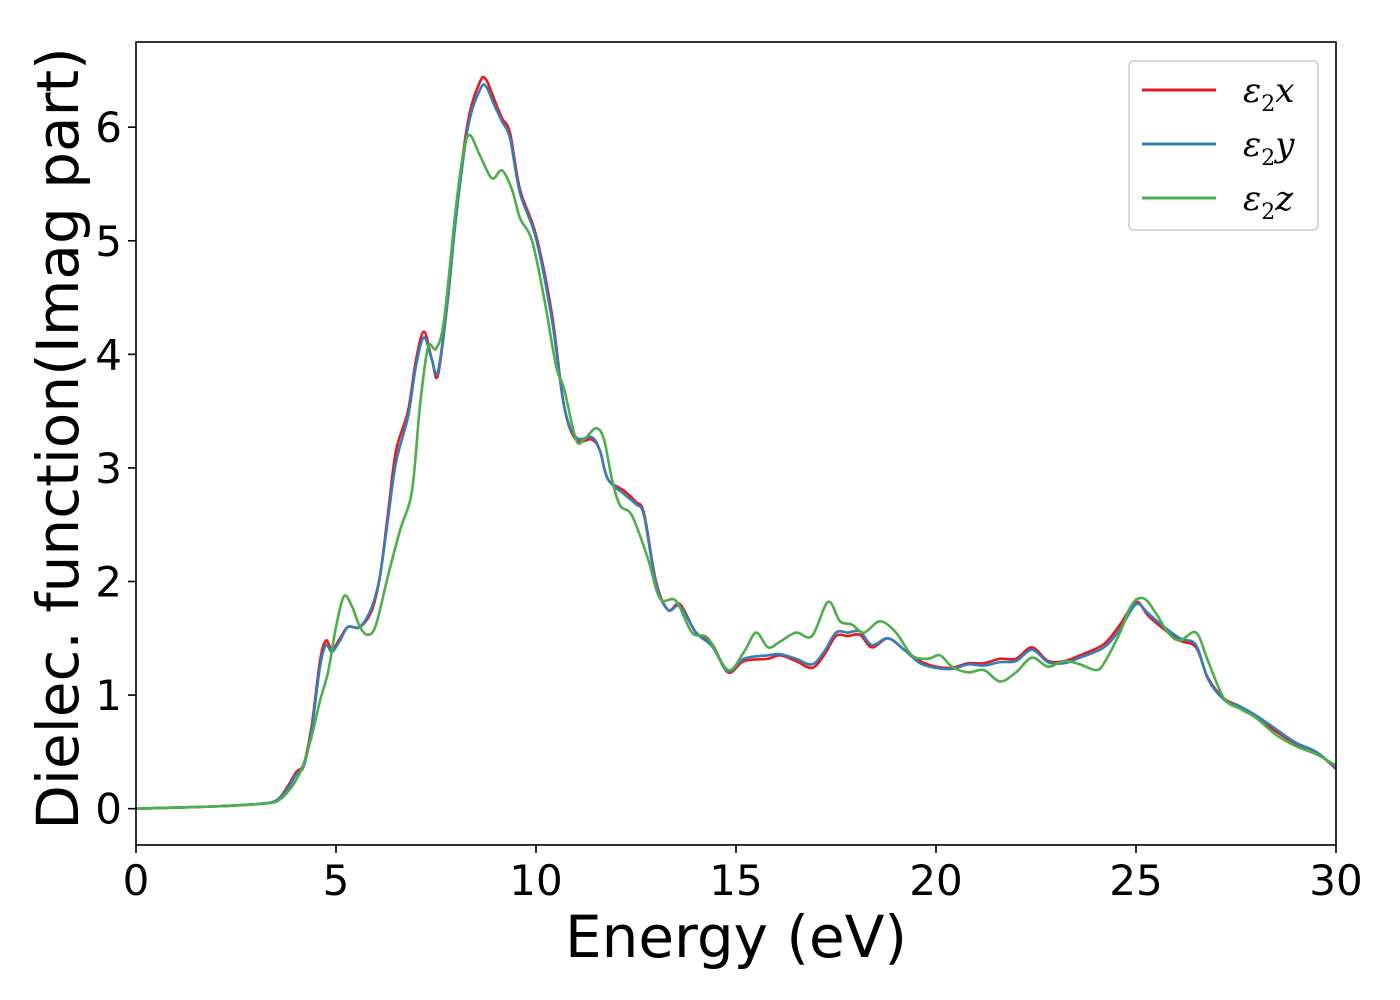 This screenshot has height=1000, width=1400. I want to click on y-tick-label: 5, so click(108, 241).